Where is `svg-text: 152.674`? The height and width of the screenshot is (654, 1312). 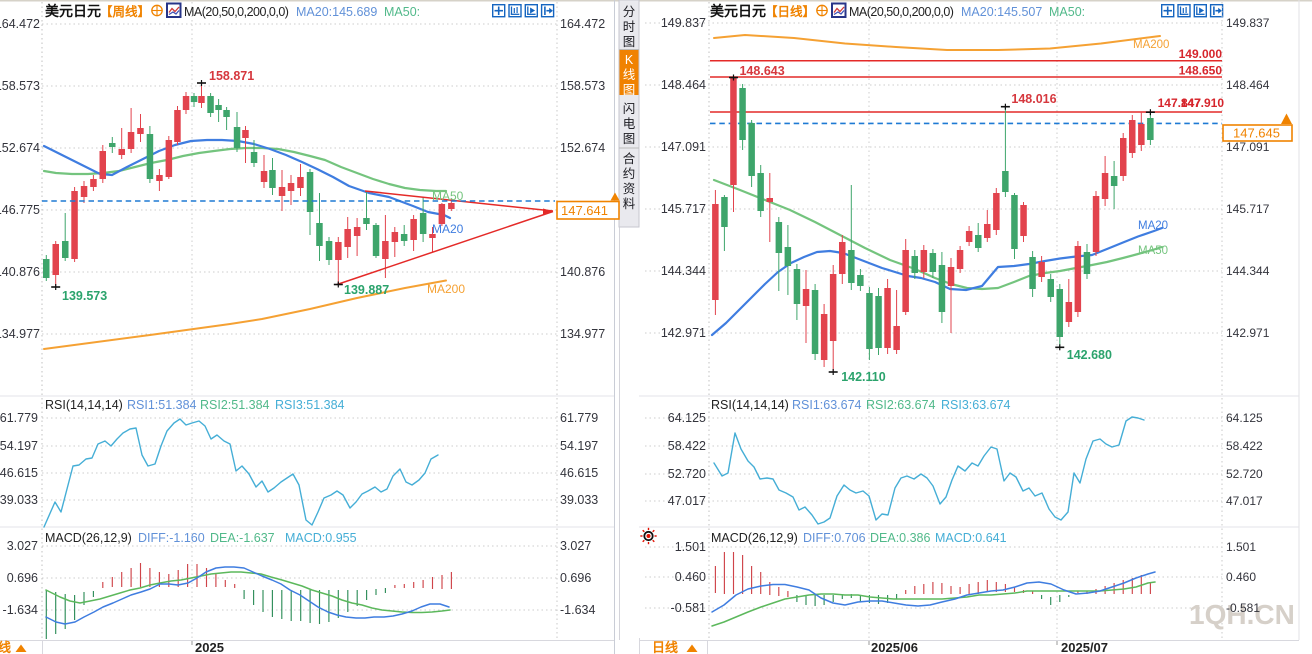 svg-text: 152.674 is located at coordinates (20, 148).